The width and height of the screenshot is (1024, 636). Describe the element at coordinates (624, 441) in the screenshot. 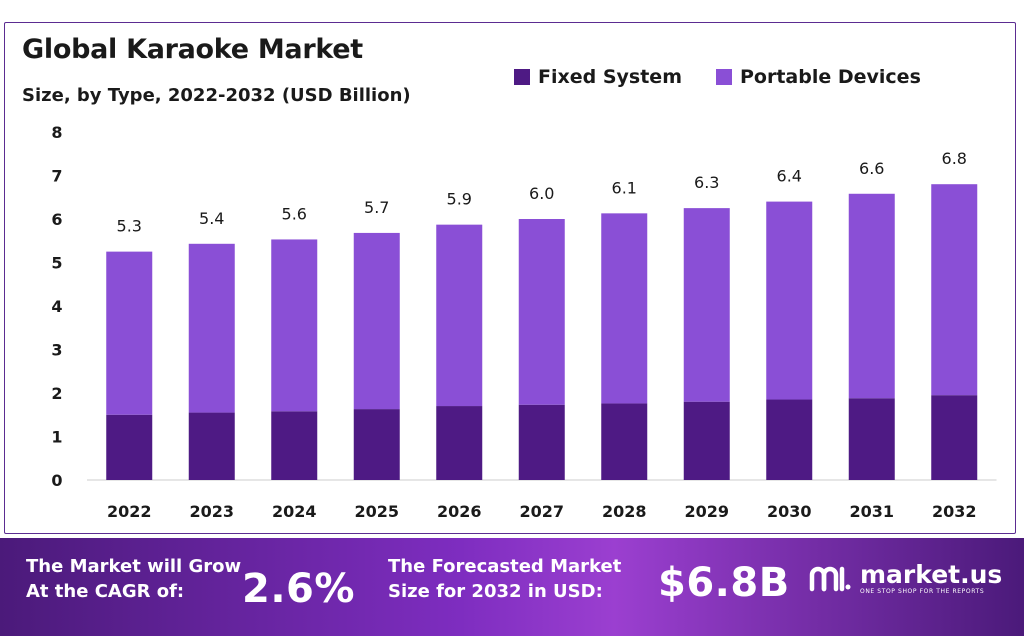

I see `bar-fixed-system-2028` at that location.